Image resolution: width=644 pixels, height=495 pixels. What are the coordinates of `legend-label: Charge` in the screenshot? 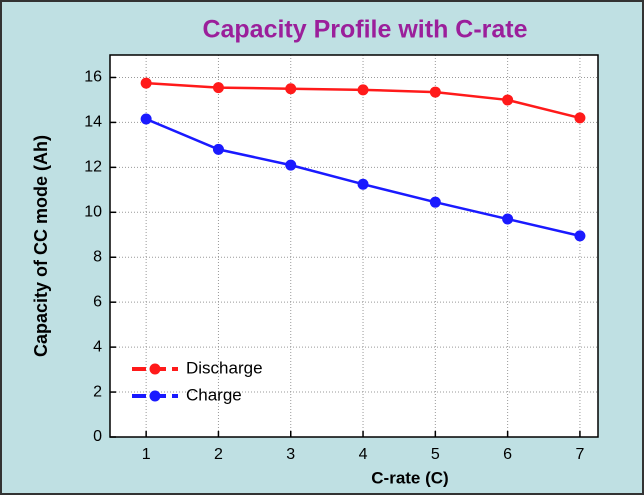 It's located at (214, 394).